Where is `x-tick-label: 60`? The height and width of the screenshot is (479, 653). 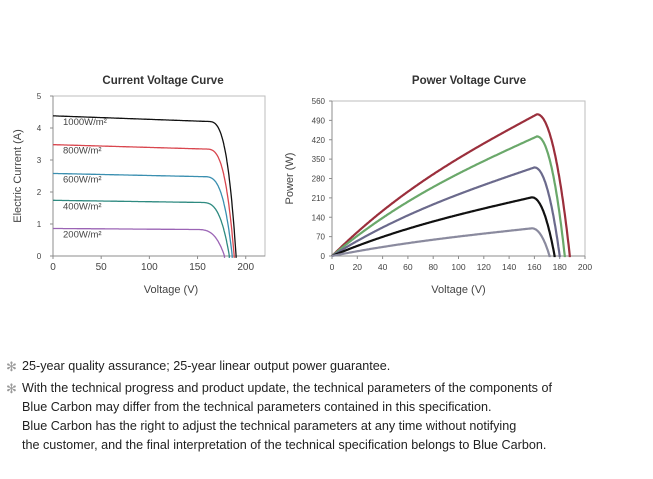 x-tick-label: 60 is located at coordinates (408, 267).